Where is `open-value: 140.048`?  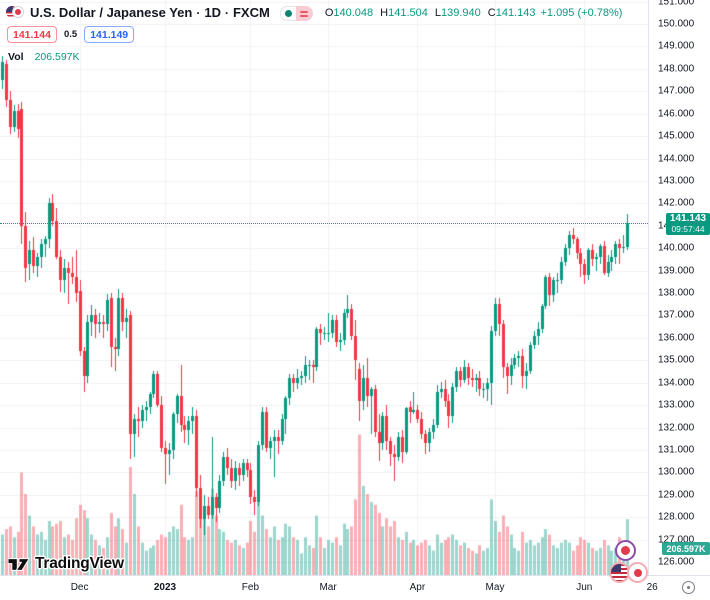 open-value: 140.048 is located at coordinates (353, 12).